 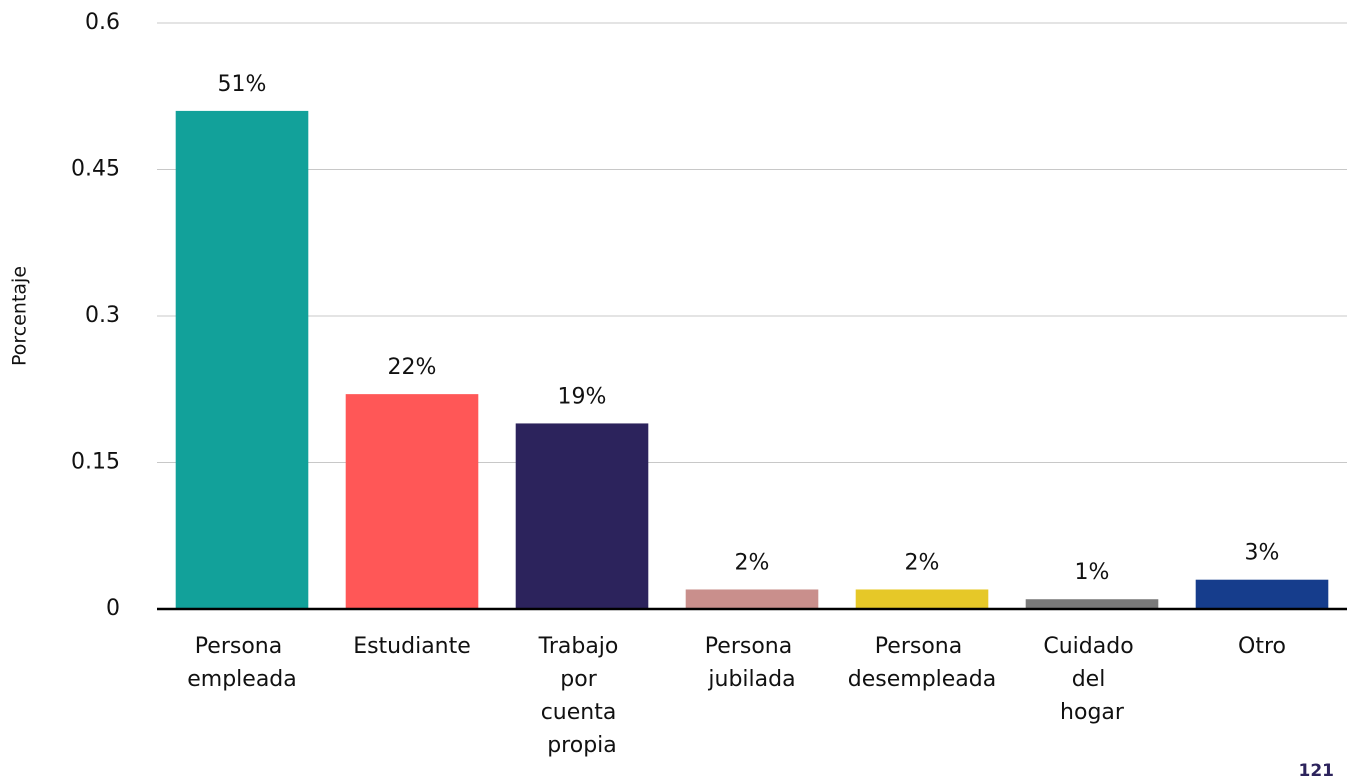 I want to click on y-tick-label: 0.3, so click(x=102, y=315).